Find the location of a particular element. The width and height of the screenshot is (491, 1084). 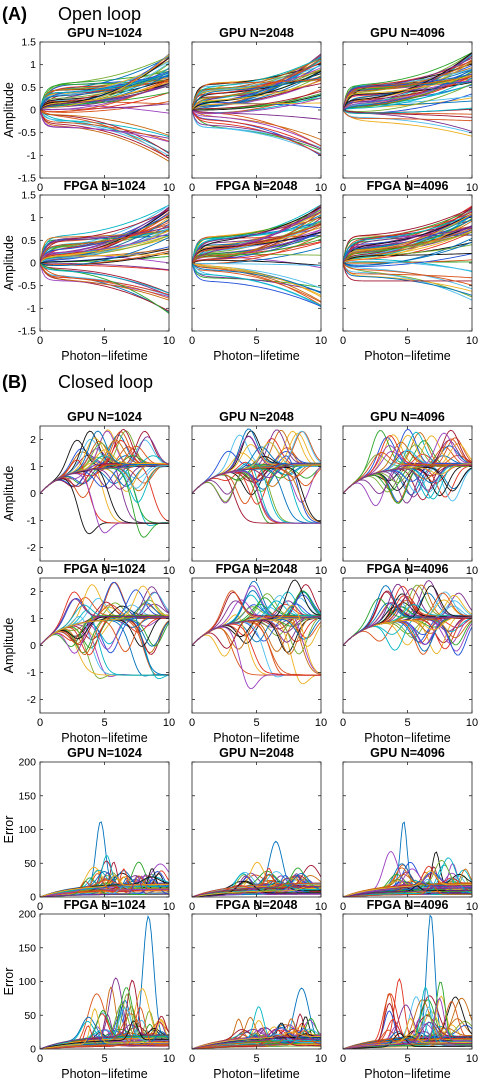

chart-er-fpga-2048: FPGA N=2048 0 5 10 Photon−lifetime is located at coordinates (258, 989).